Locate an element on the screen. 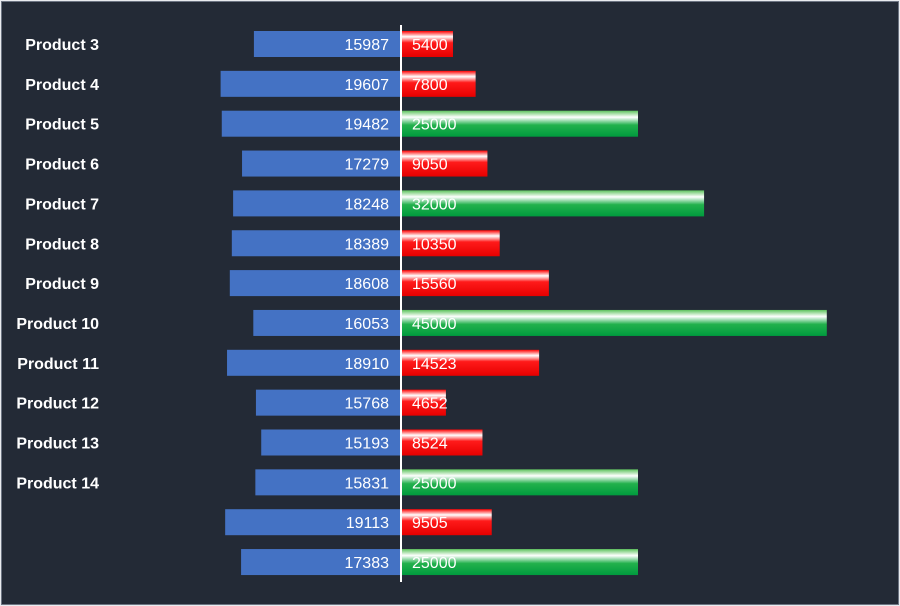 Image resolution: width=900 pixels, height=606 pixels. left-value-label: 15987 is located at coordinates (367, 45).